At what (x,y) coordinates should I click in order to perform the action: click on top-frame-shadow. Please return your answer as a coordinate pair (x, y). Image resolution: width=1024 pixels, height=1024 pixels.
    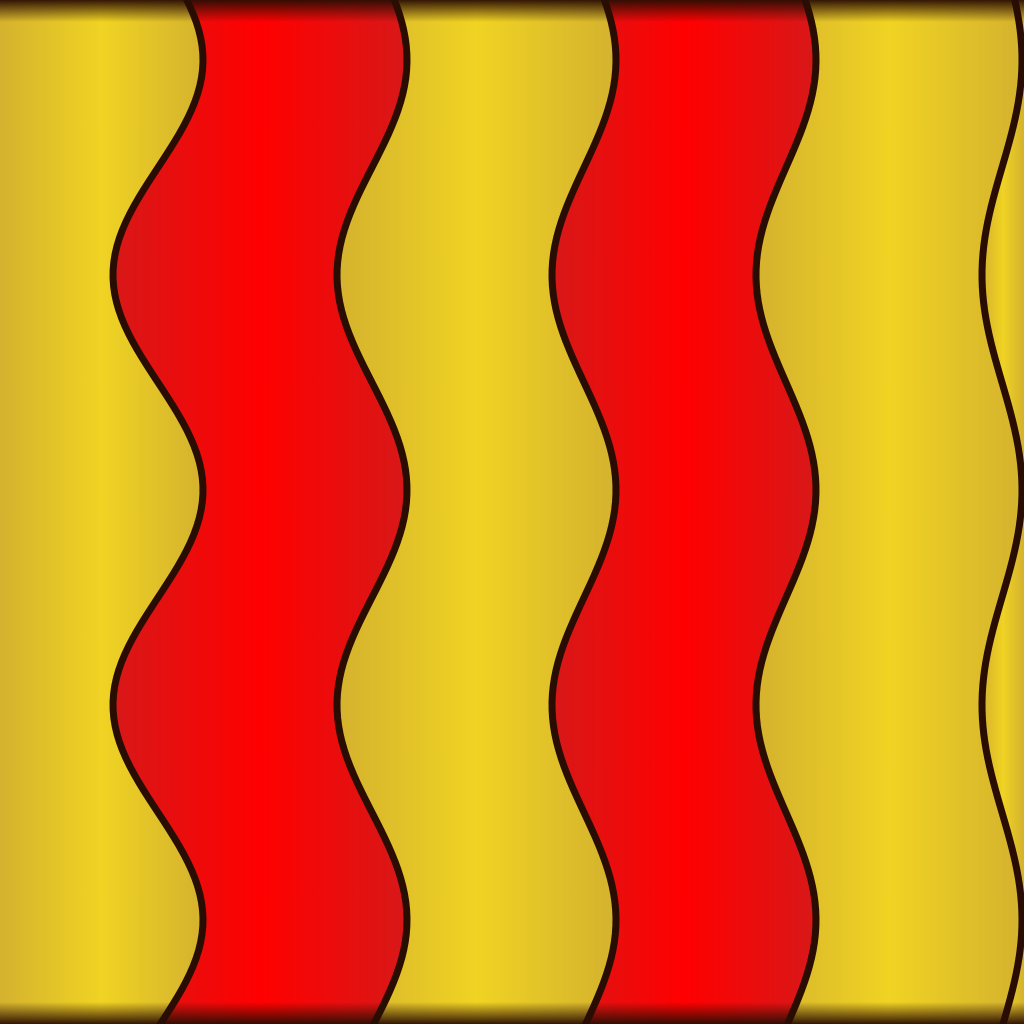
    Looking at the image, I should click on (512, 11).